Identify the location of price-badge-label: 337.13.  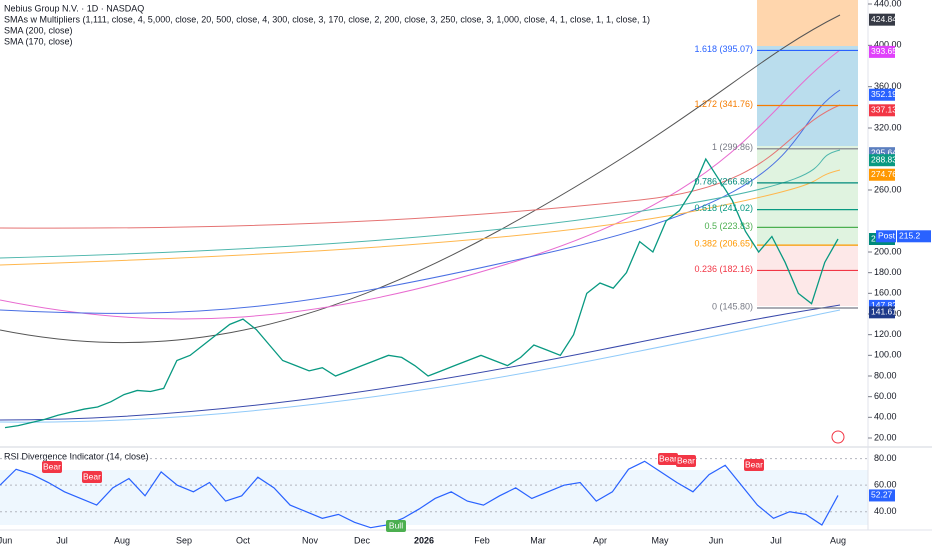
(884, 110).